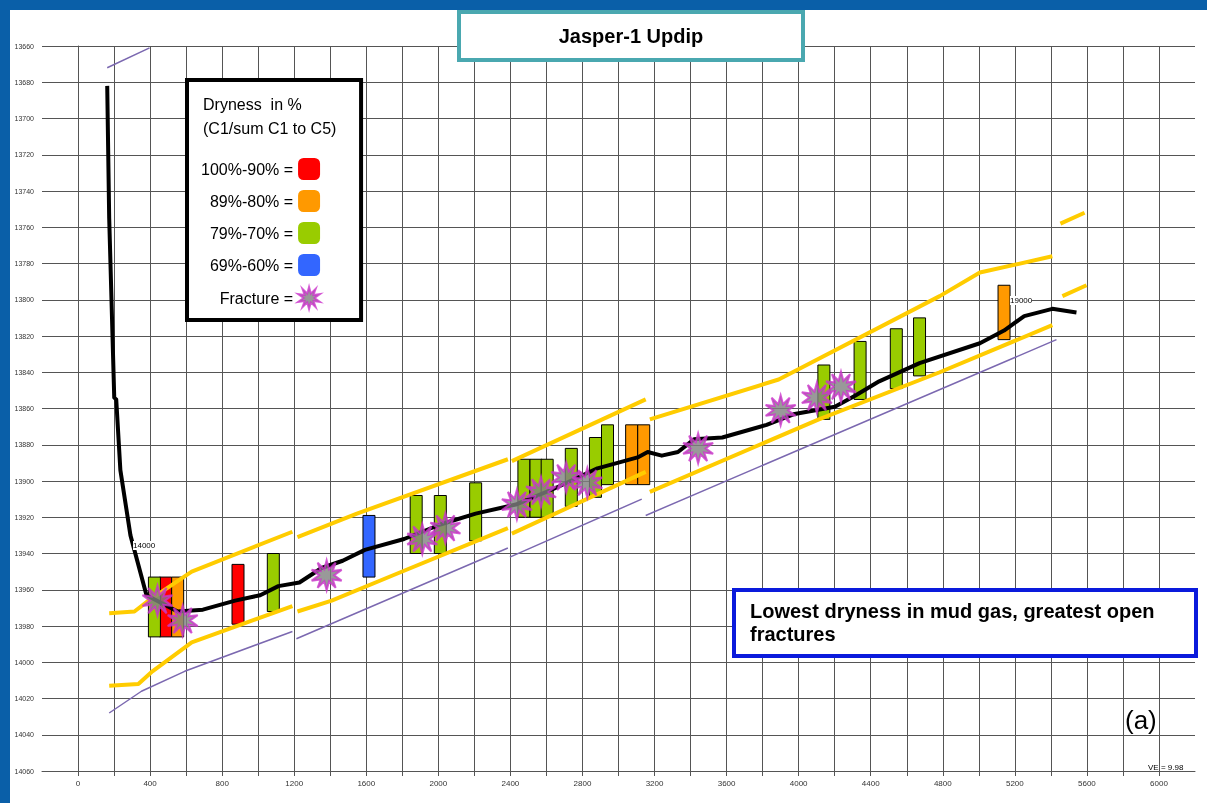 Image resolution: width=1207 pixels, height=803 pixels. I want to click on annotation: 19000, so click(1021, 300).